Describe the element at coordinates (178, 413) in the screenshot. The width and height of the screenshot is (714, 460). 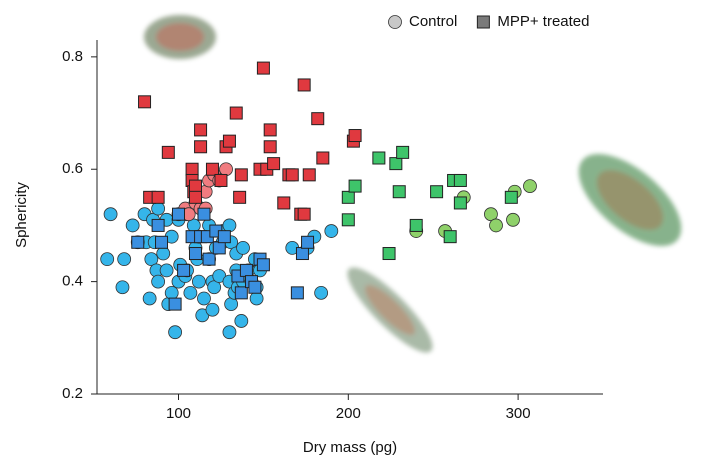
I see `x-tick-label: 100` at that location.